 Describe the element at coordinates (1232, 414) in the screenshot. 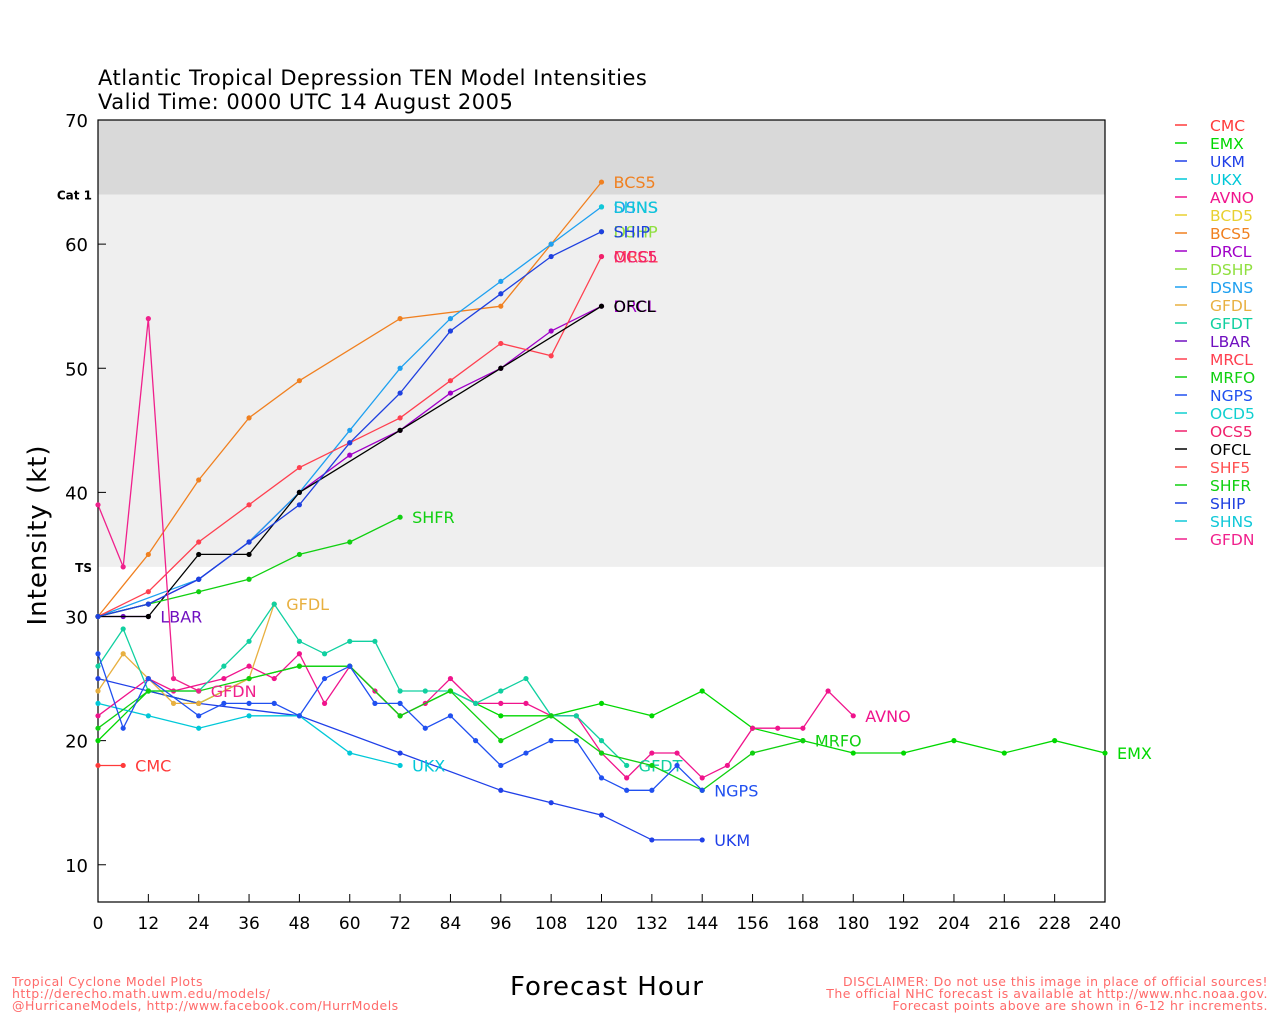

I see `legend-entry-ocd5: OCD5` at that location.